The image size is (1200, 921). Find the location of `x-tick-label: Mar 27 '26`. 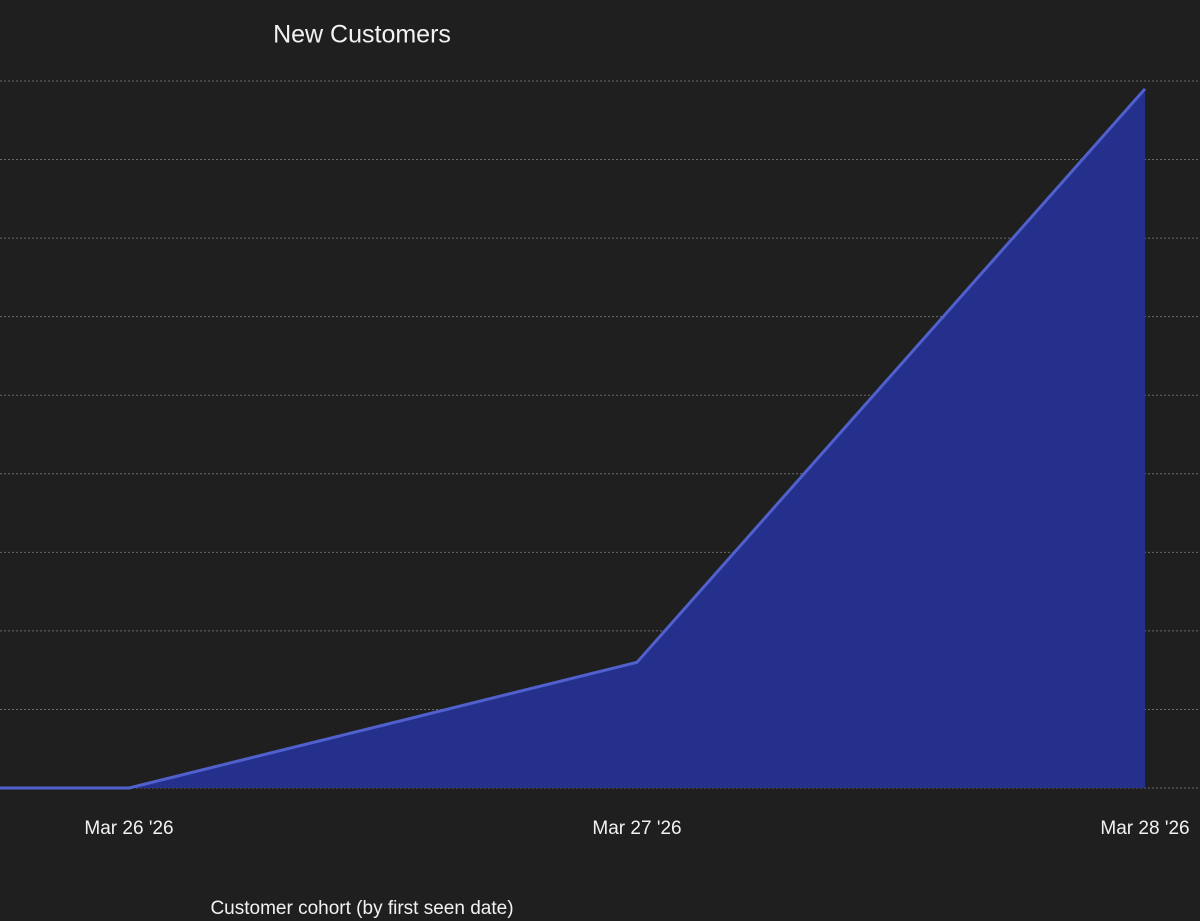

x-tick-label: Mar 27 '26 is located at coordinates (636, 828).